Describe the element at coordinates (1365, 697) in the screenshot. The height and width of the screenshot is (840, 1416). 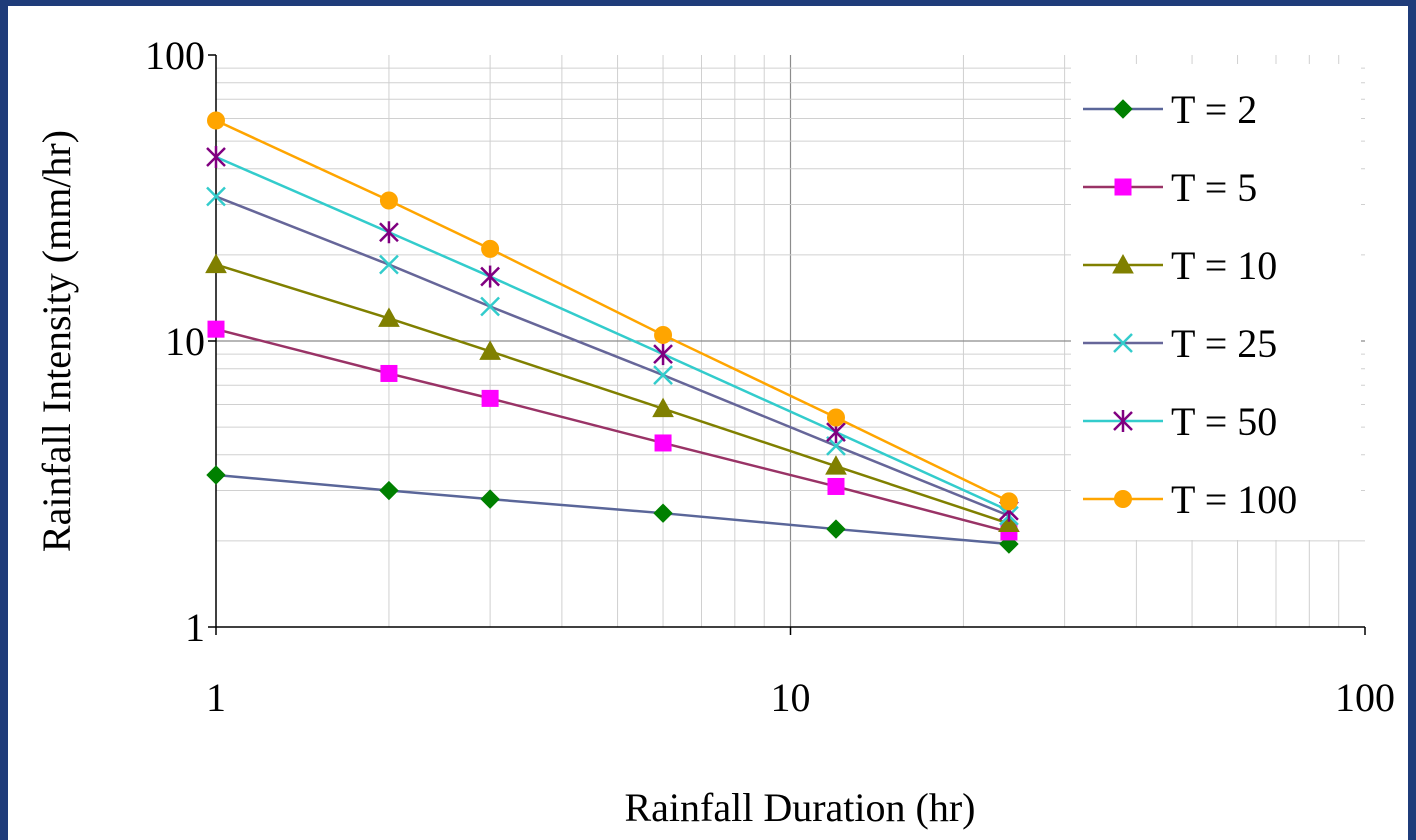
I see `x-tick-label: 100` at that location.